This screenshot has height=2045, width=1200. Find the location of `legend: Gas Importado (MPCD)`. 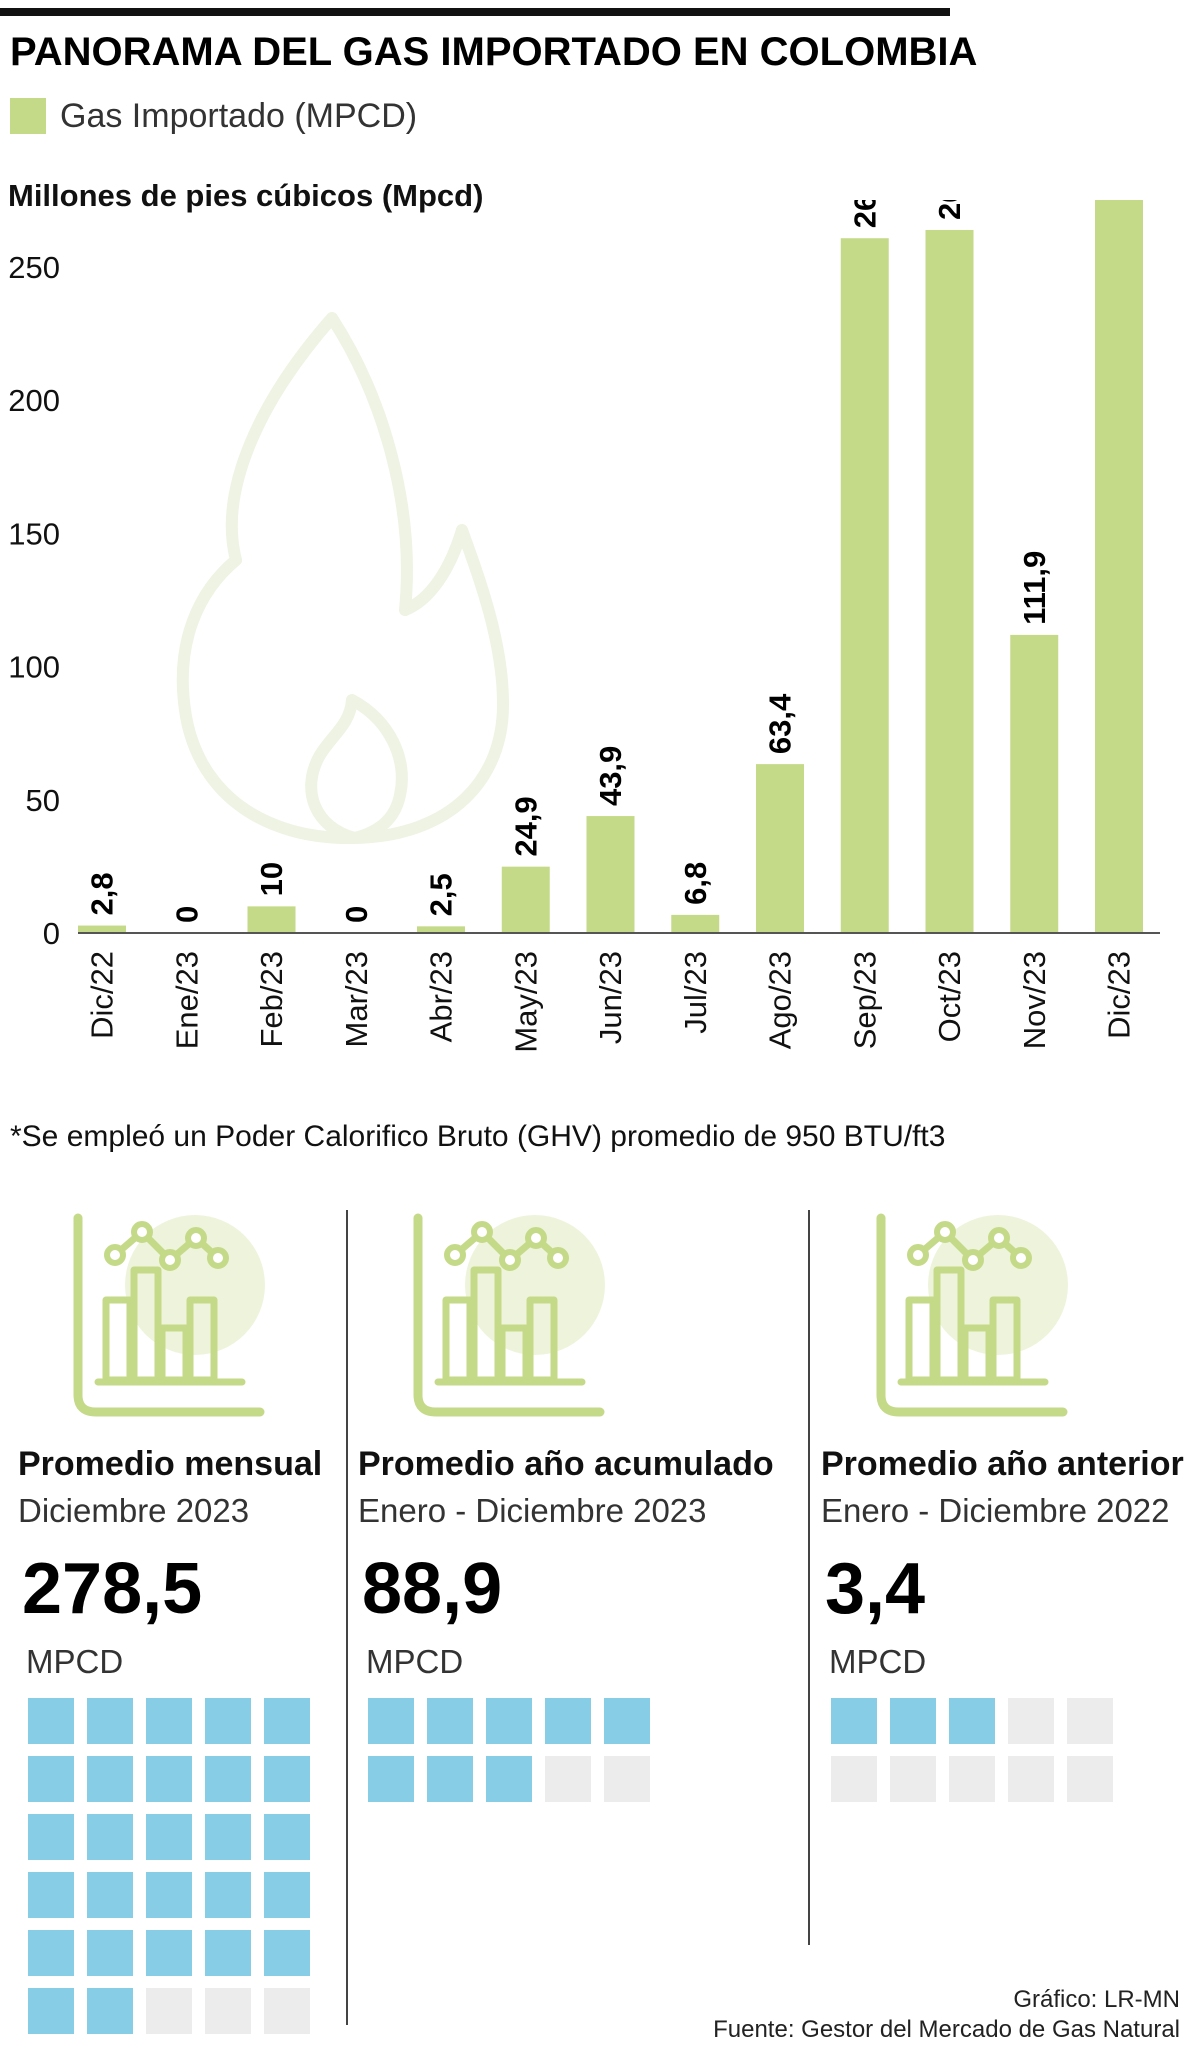

legend: Gas Importado (MPCD) is located at coordinates (213, 116).